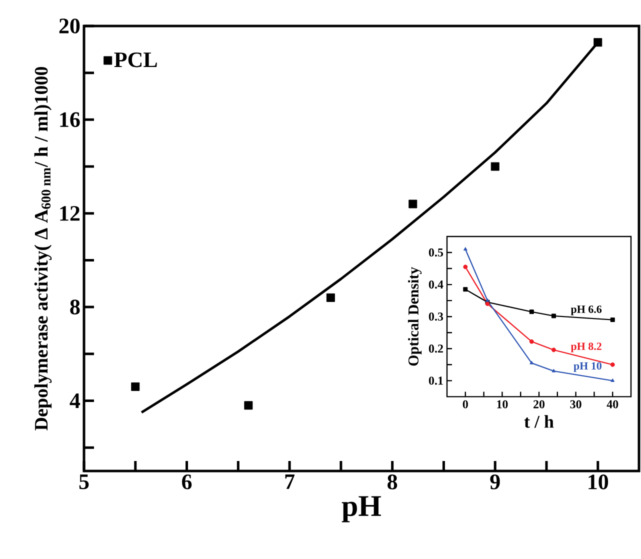  Describe the element at coordinates (495, 482) in the screenshot. I see `x-tick-label: 9` at that location.